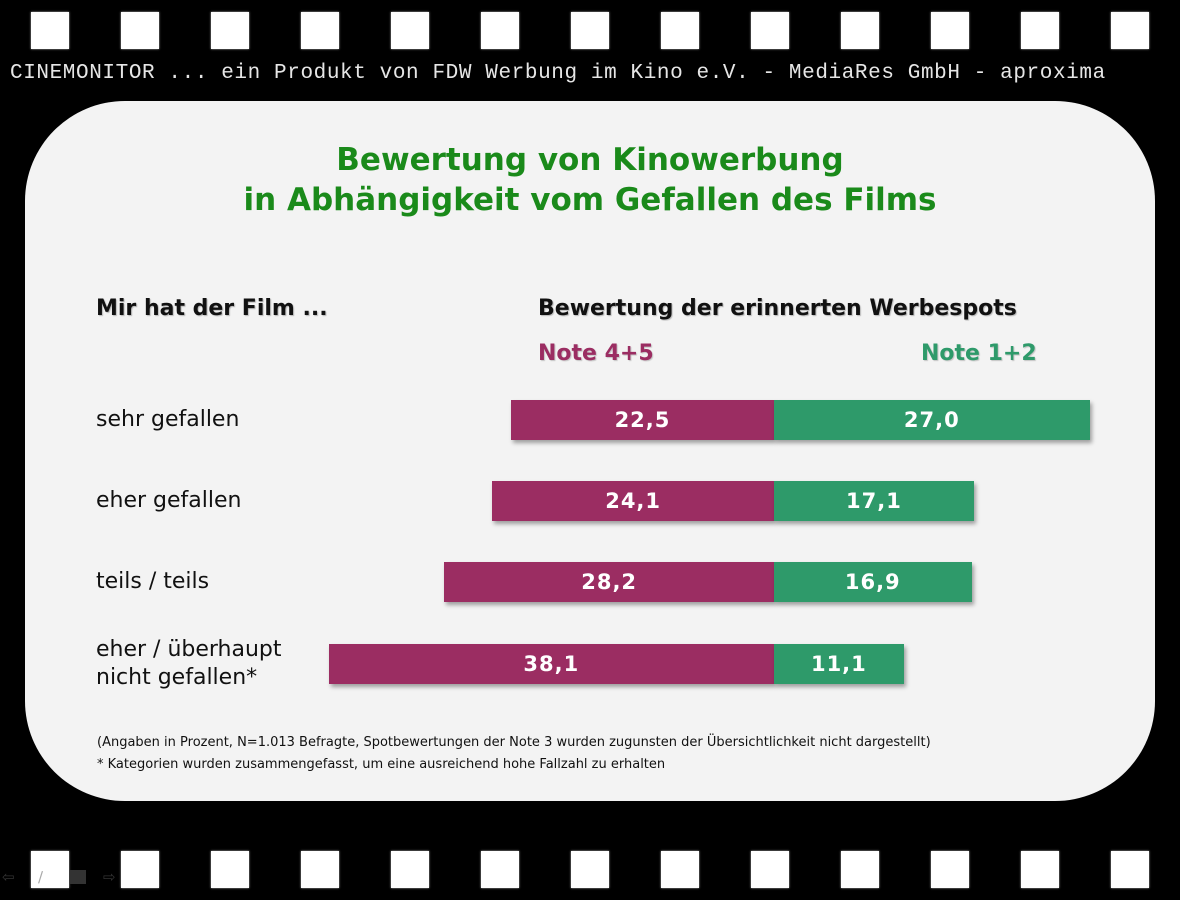 The height and width of the screenshot is (900, 1180). I want to click on category-label: eher gefallen, so click(169, 500).